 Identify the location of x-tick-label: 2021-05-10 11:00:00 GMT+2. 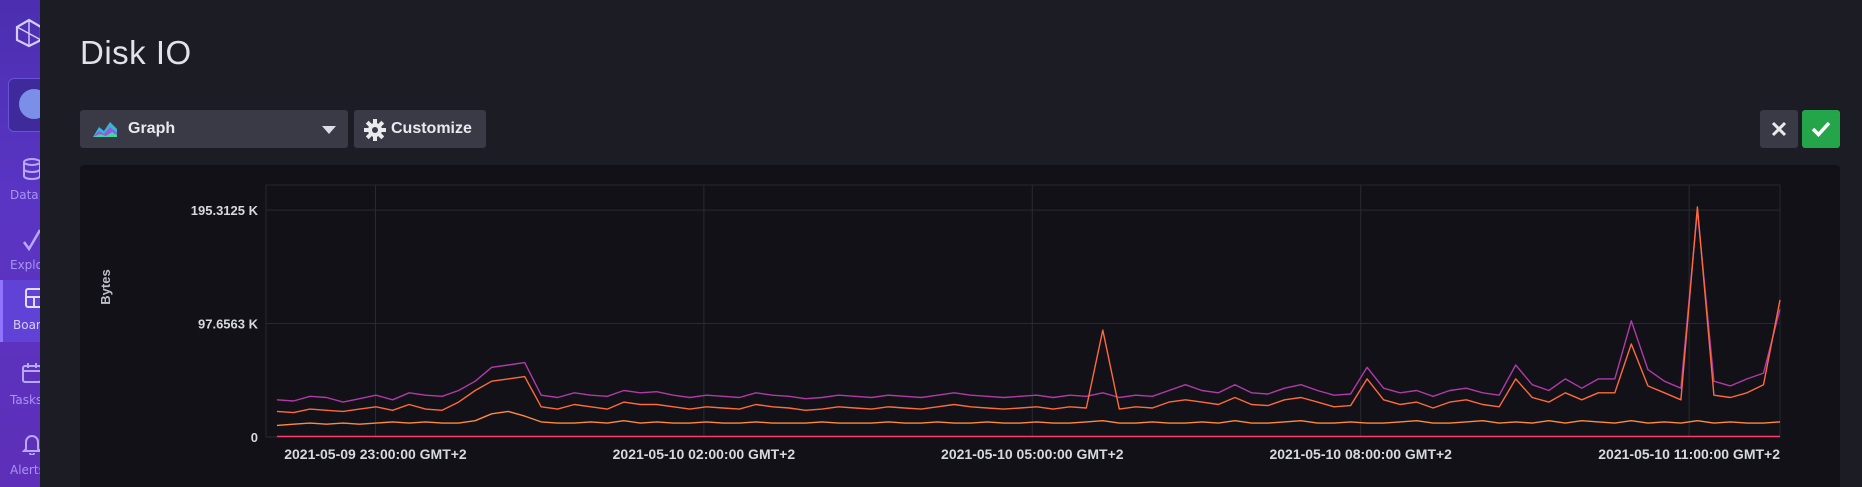
(1689, 454).